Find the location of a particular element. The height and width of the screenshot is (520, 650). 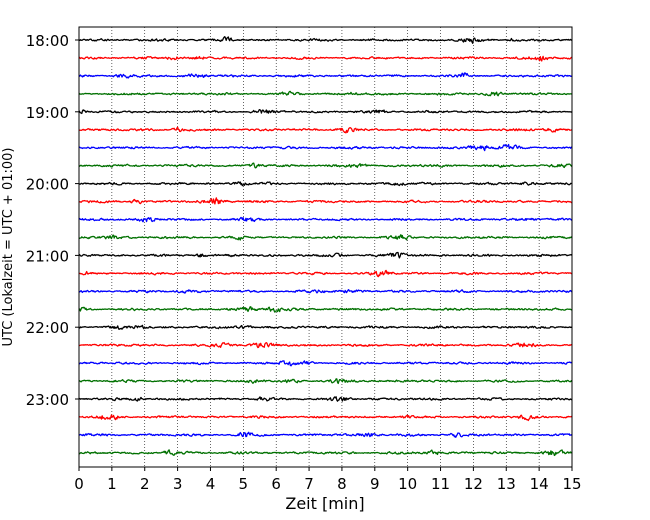

y-tick-label: 21:00 is located at coordinates (47, 256).